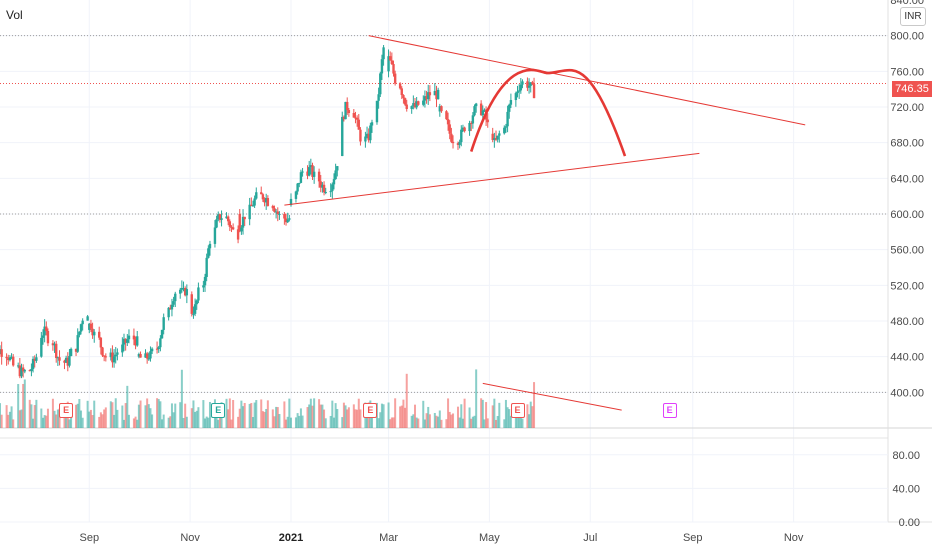 The image size is (932, 550). I want to click on price-tick-label: 680.00, so click(907, 144).